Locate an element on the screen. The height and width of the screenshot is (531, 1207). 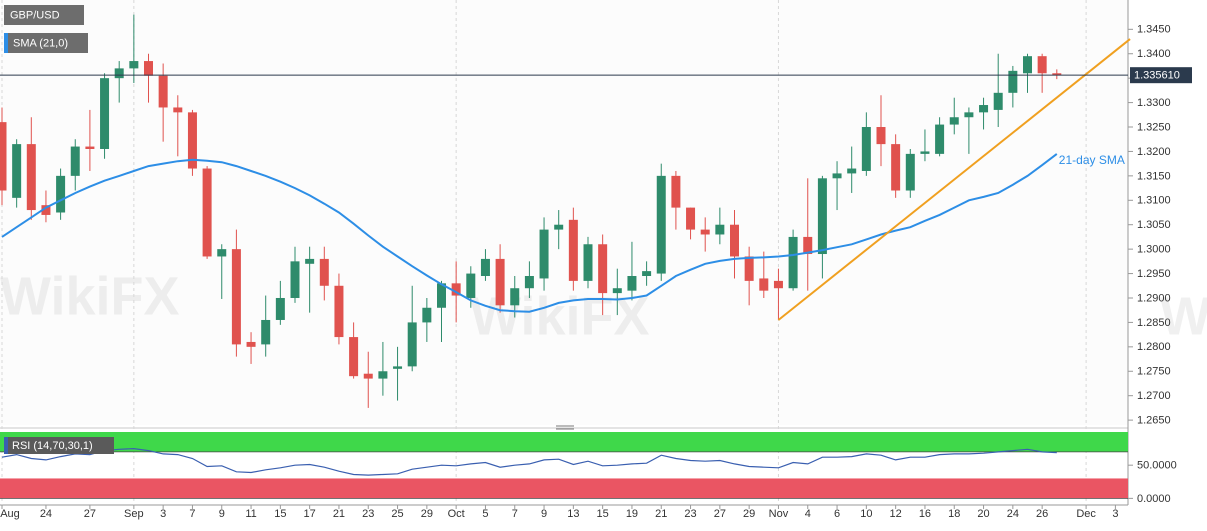
y-tick-label: 1.2850 is located at coordinates (1154, 323).